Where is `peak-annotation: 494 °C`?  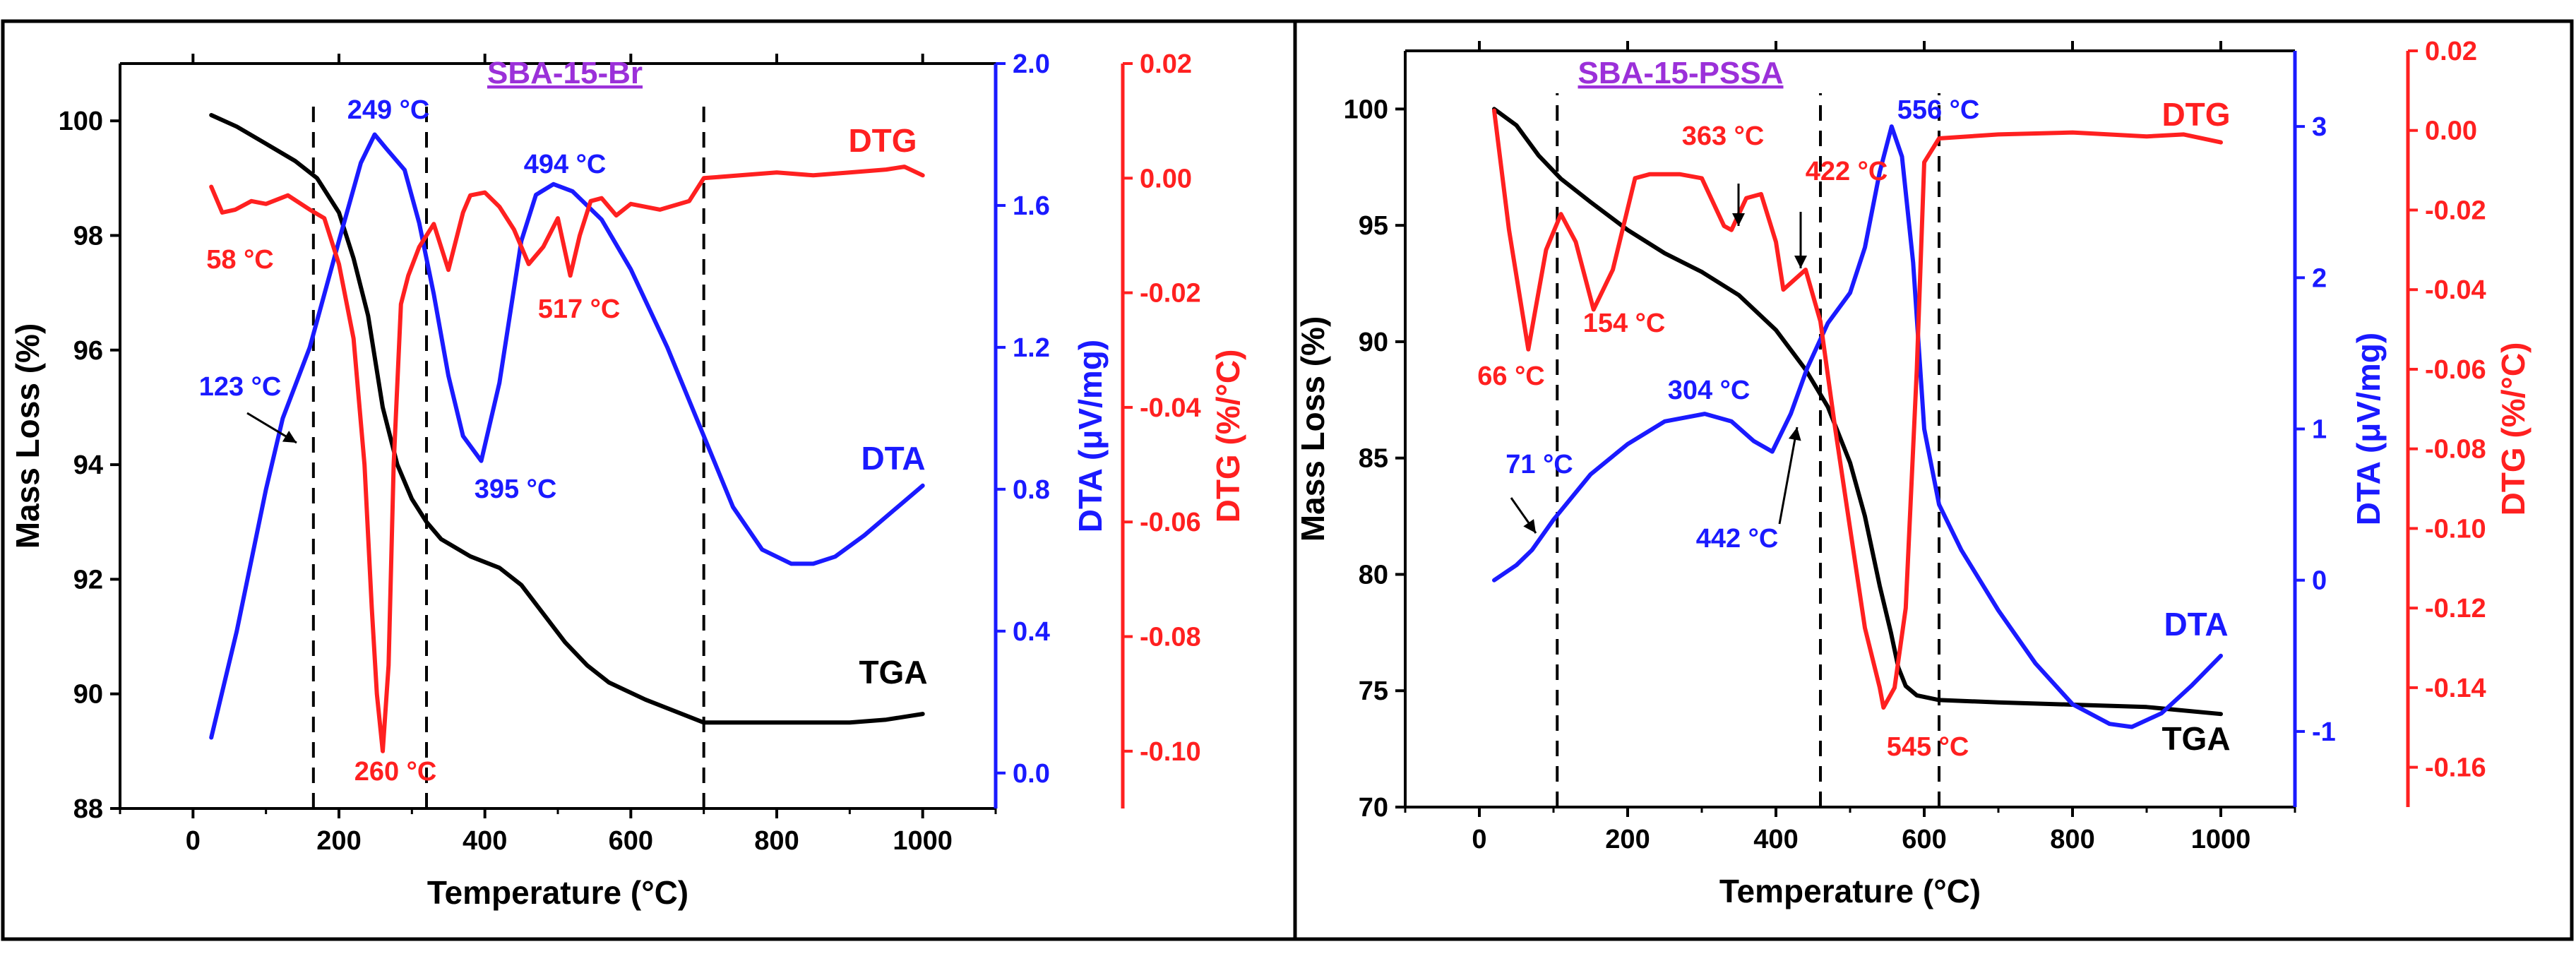 peak-annotation: 494 °C is located at coordinates (565, 164).